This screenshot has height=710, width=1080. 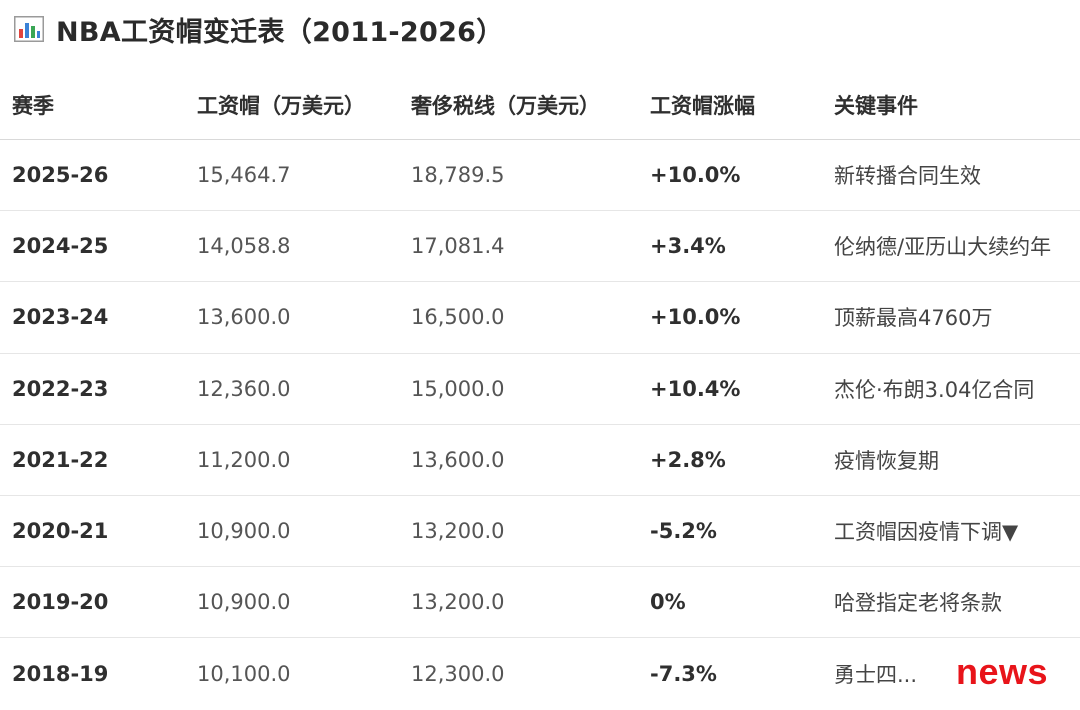 What do you see at coordinates (60, 246) in the screenshot?
I see `season-cell: 2024-25` at bounding box center [60, 246].